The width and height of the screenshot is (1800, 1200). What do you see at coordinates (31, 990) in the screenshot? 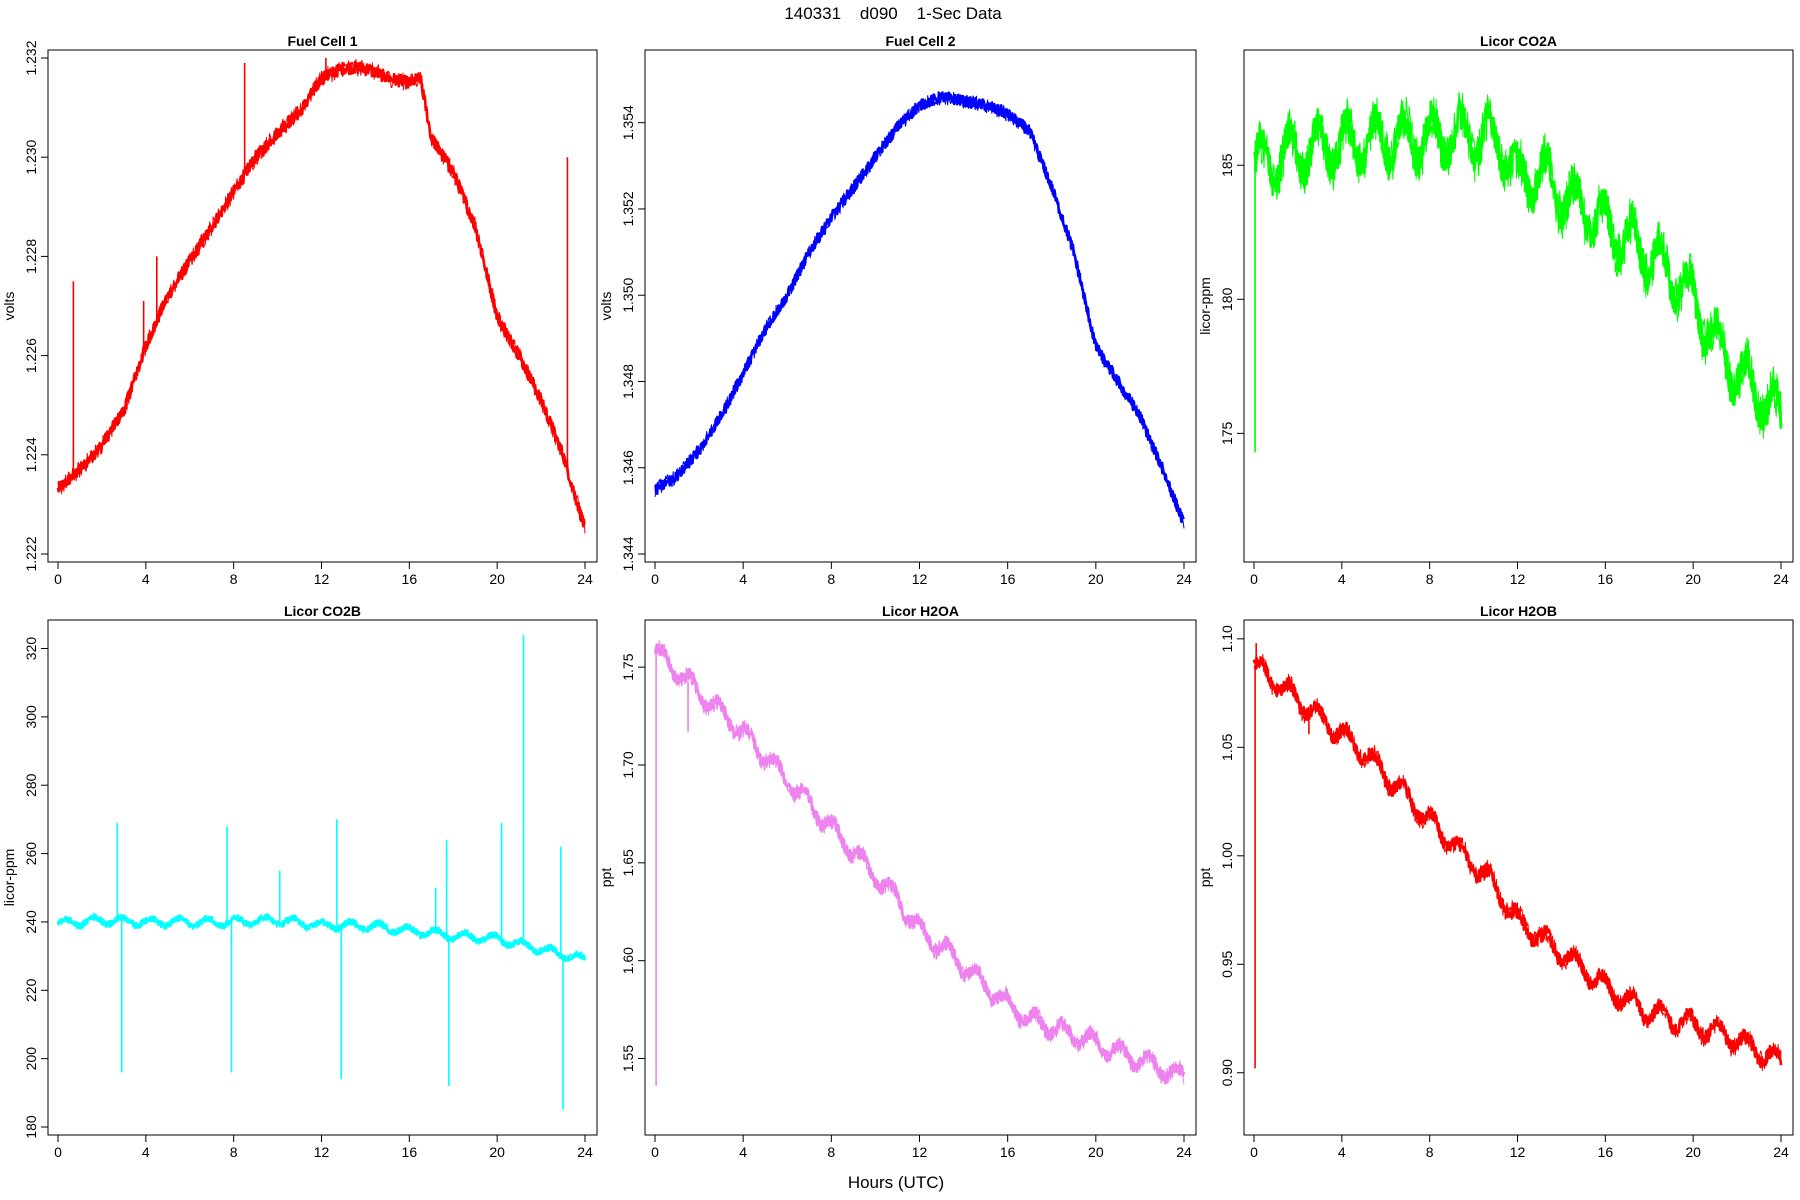
I see `y-tick-label: 220` at bounding box center [31, 990].